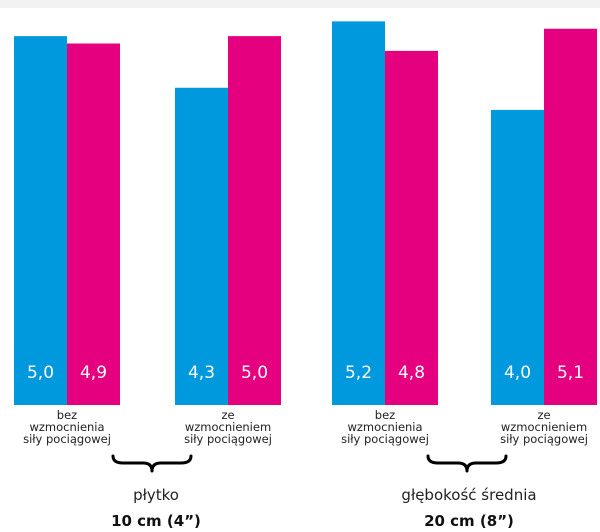 Image resolution: width=600 pixels, height=532 pixels. Describe the element at coordinates (300, 4) in the screenshot. I see `top-band` at that location.